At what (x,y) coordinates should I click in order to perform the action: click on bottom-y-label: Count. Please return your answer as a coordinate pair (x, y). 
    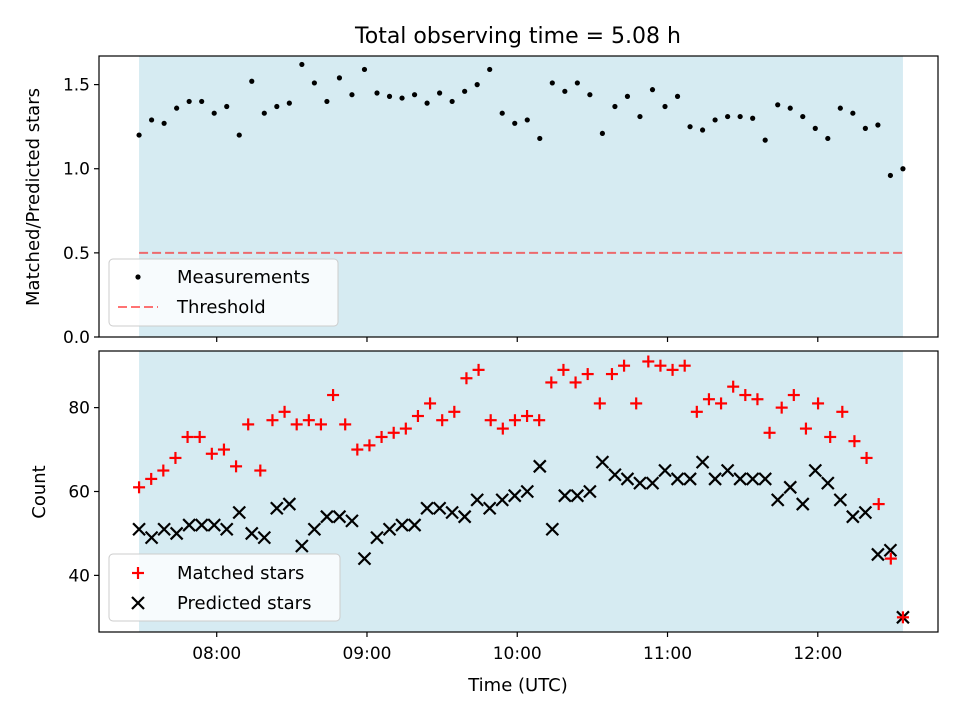
    Looking at the image, I should click on (39, 491).